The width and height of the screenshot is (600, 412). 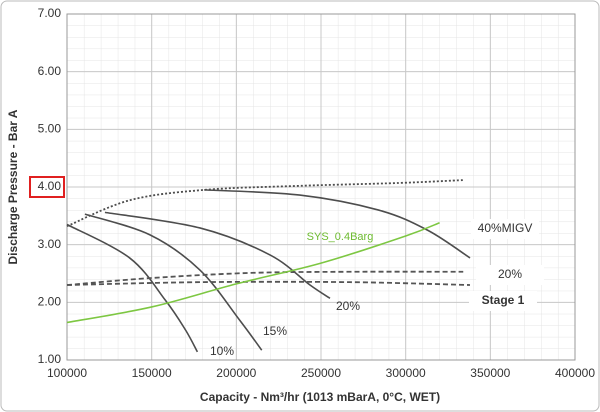 What do you see at coordinates (50, 244) in the screenshot?
I see `y-tick-label: 3.00` at bounding box center [50, 244].